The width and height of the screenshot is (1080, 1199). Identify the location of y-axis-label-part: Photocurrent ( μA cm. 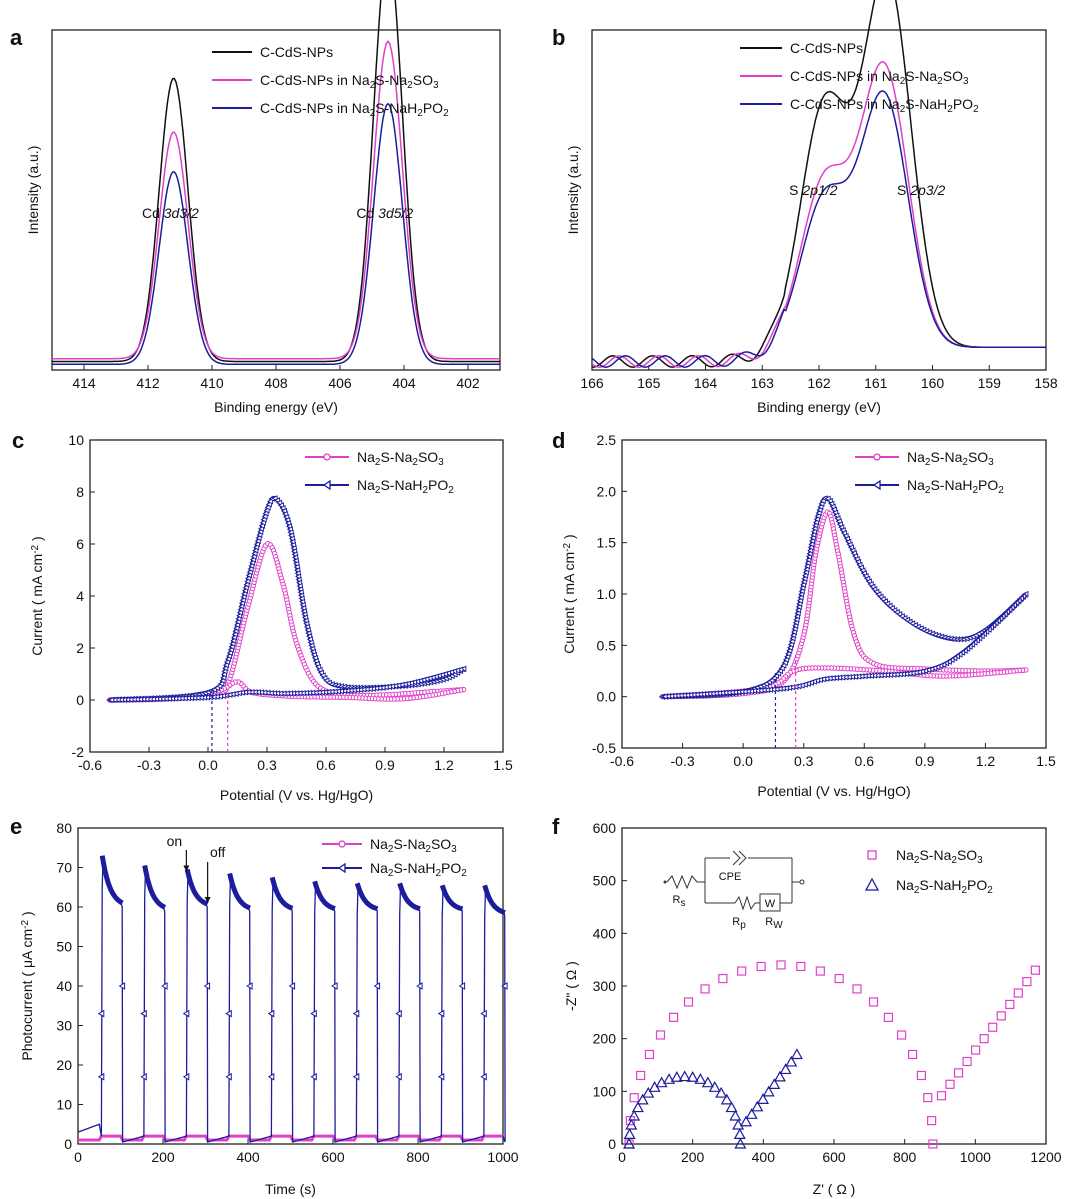
(27, 995).